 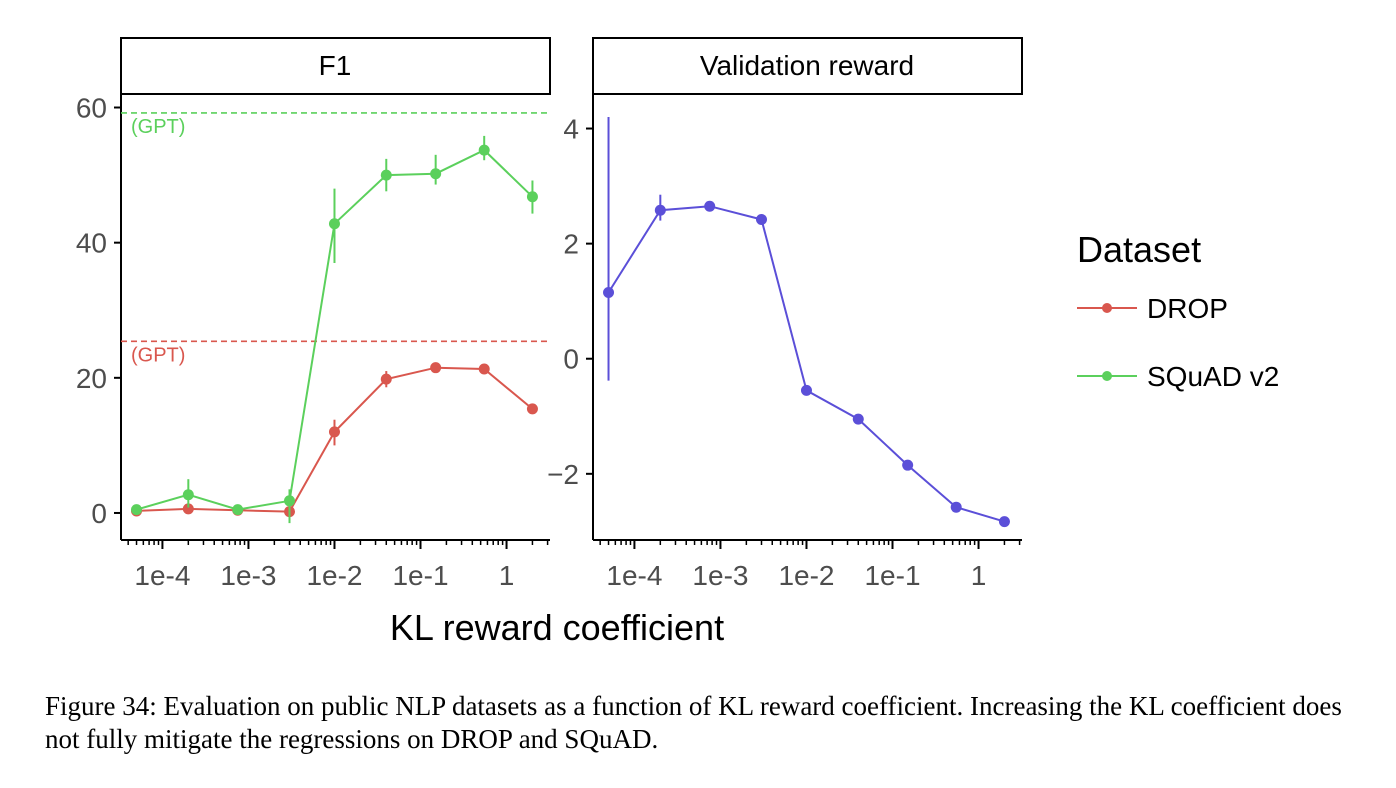 I want to click on reward-x-tick-label: 1e-4, so click(x=634, y=575).